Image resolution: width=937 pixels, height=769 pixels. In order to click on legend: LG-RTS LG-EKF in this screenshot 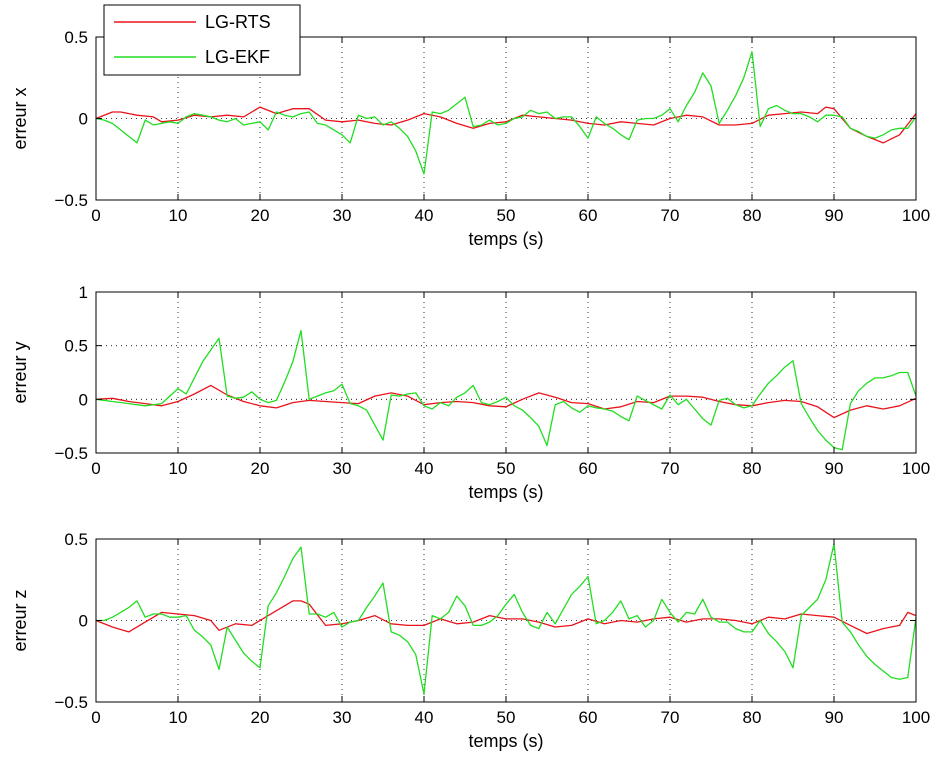, I will do `click(202, 40)`.